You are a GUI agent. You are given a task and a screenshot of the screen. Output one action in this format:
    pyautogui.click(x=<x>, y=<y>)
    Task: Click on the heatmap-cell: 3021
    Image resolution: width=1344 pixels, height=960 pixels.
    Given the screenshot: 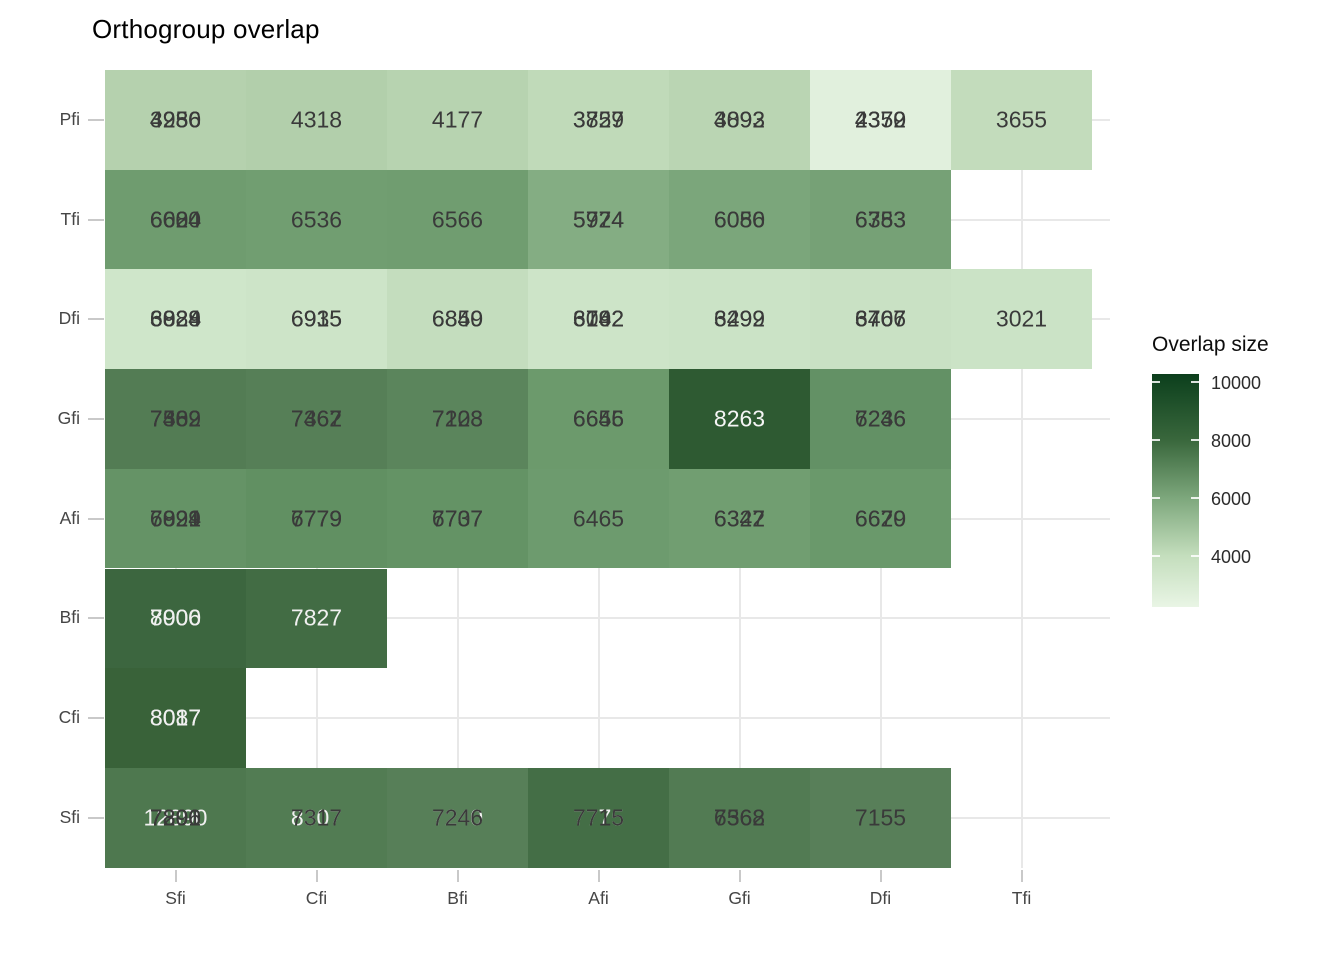 What is the action you would take?
    pyautogui.click(x=1021, y=319)
    